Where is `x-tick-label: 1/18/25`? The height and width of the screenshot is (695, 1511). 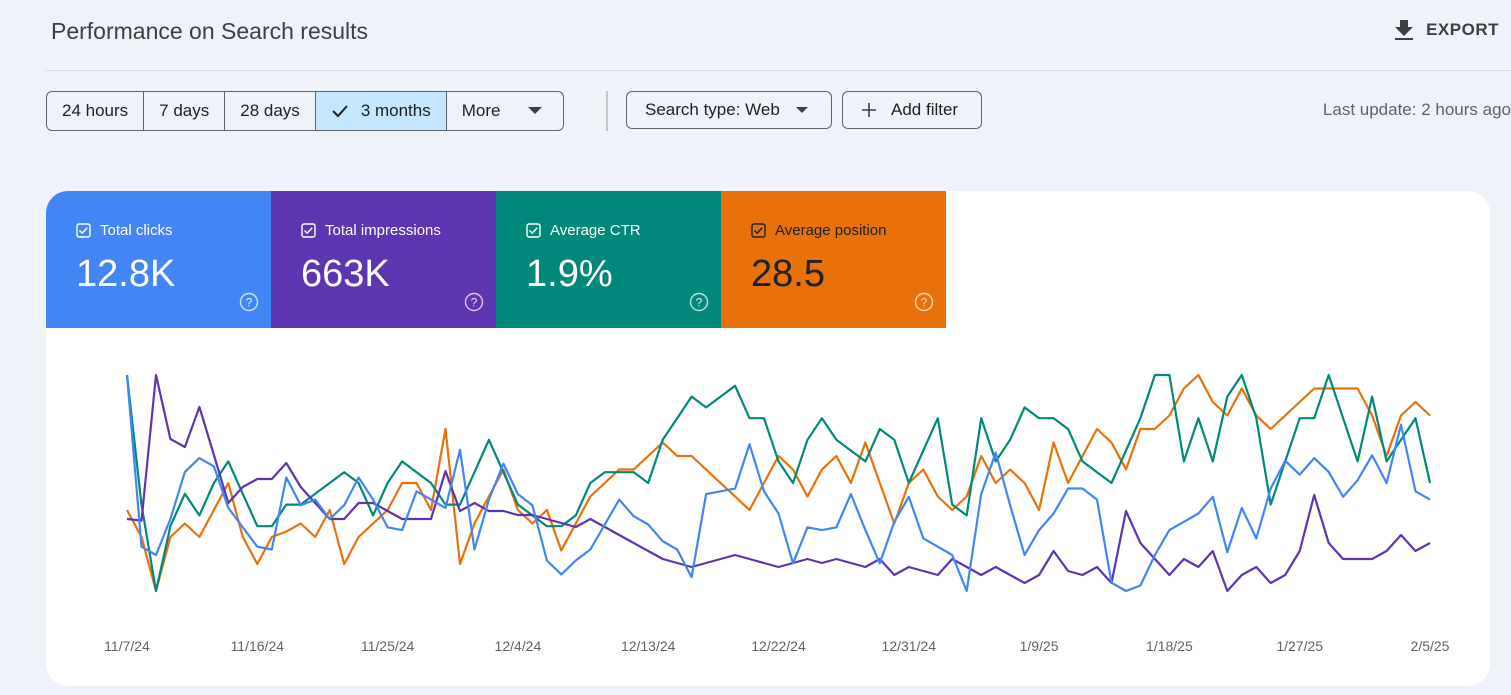
x-tick-label: 1/18/25 is located at coordinates (1169, 646).